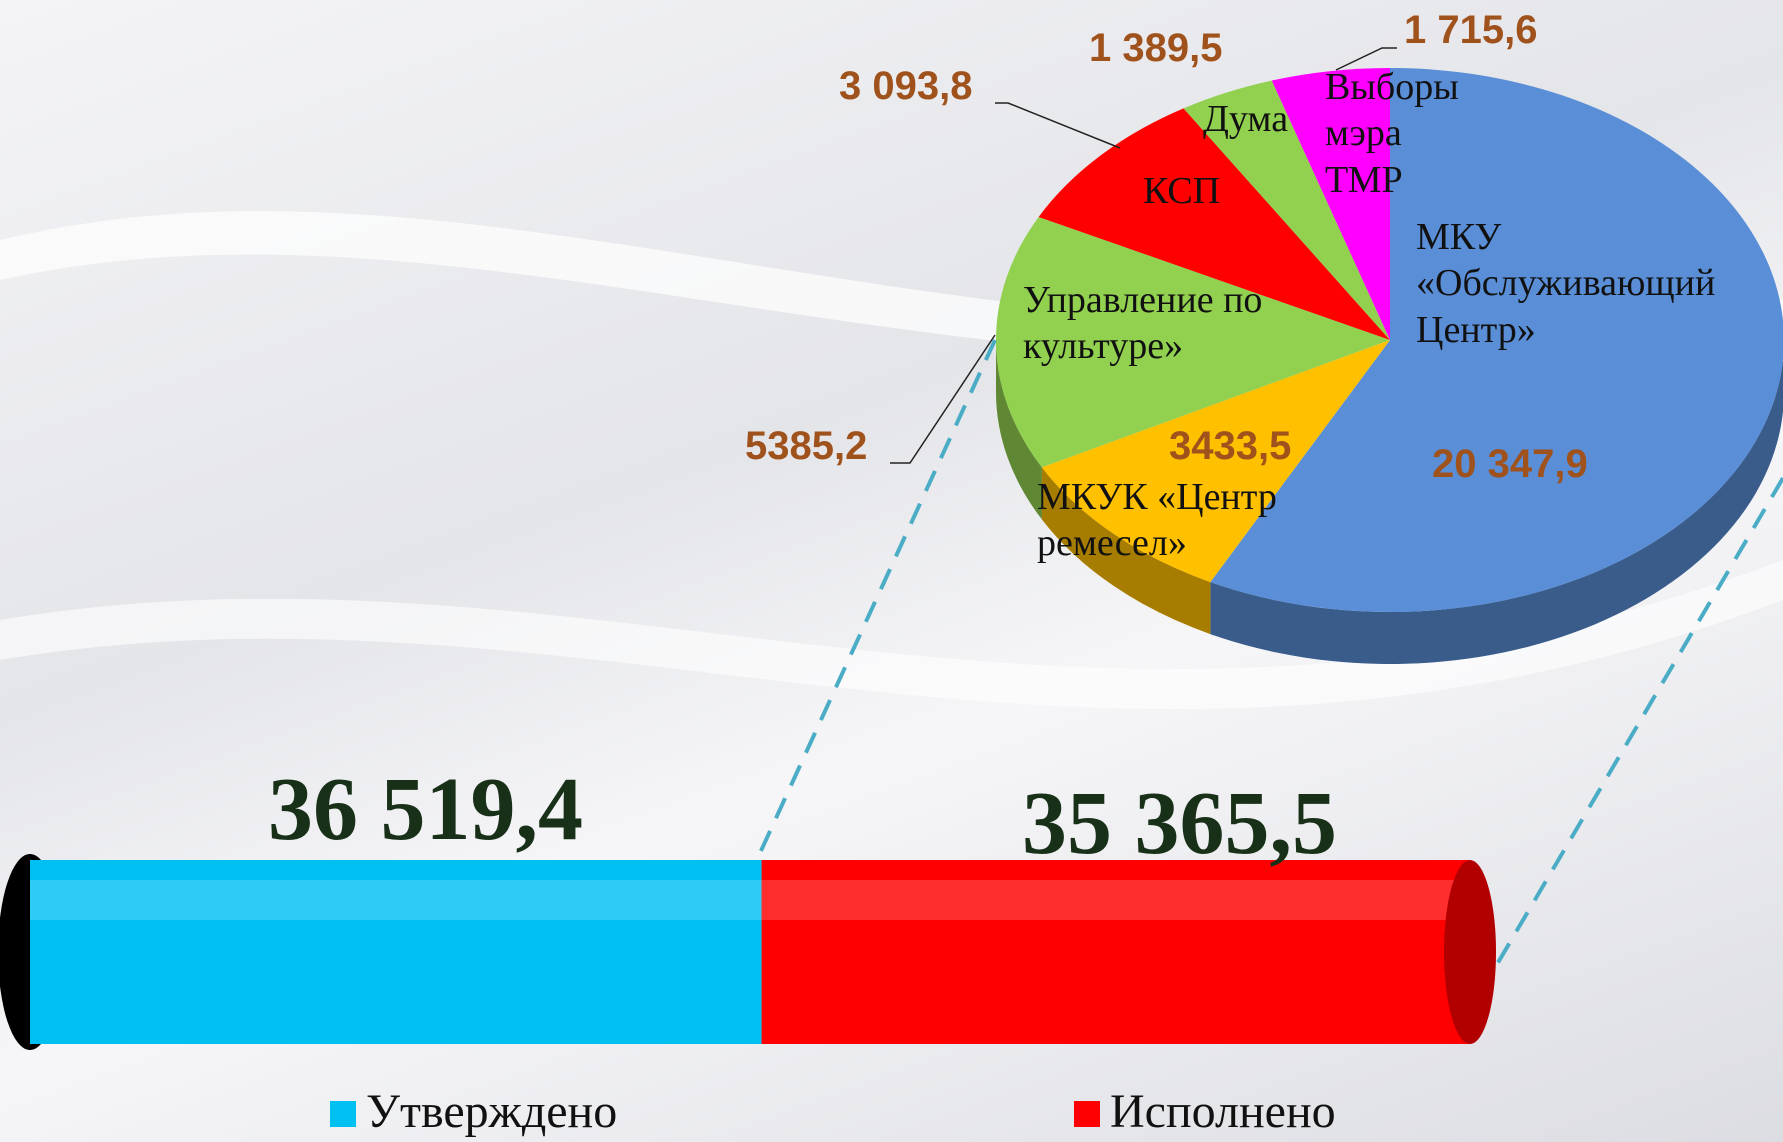  Describe the element at coordinates (1157, 520) in the screenshot. I see `pie-category-label: МКУК «Центр ремесел»` at that location.